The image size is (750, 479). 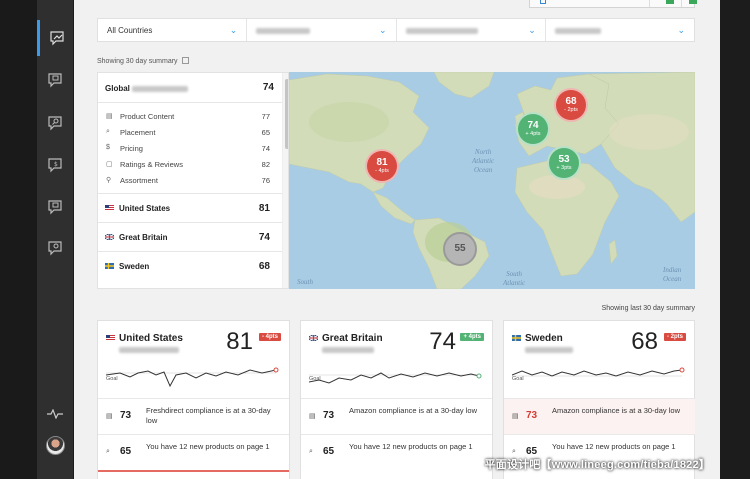 I want to click on metric-value: 74, so click(x=265, y=148).